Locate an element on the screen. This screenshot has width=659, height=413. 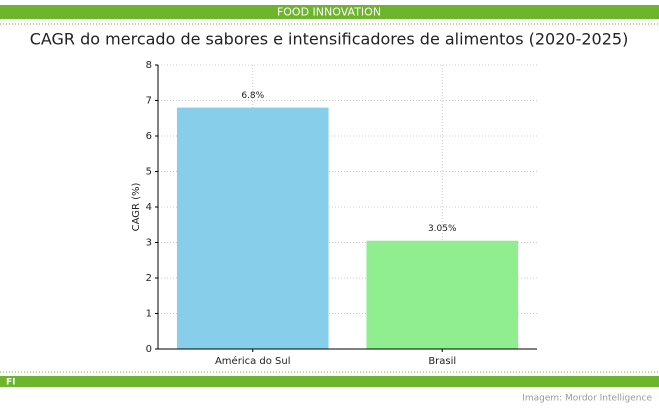
y-tick-label: 3 is located at coordinates (149, 243).